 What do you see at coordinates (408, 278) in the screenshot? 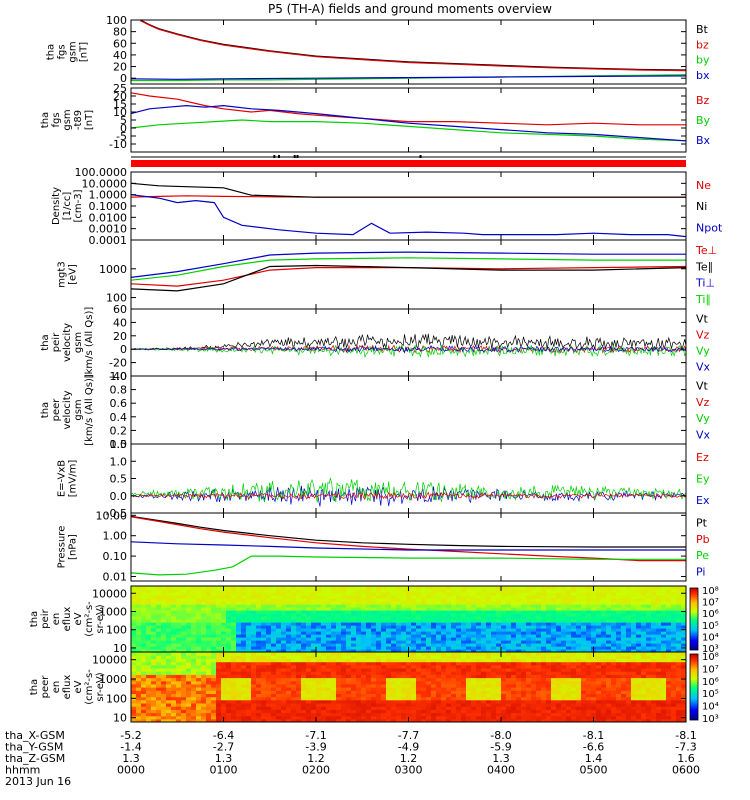
I see `series-line-Te∥` at bounding box center [408, 278].